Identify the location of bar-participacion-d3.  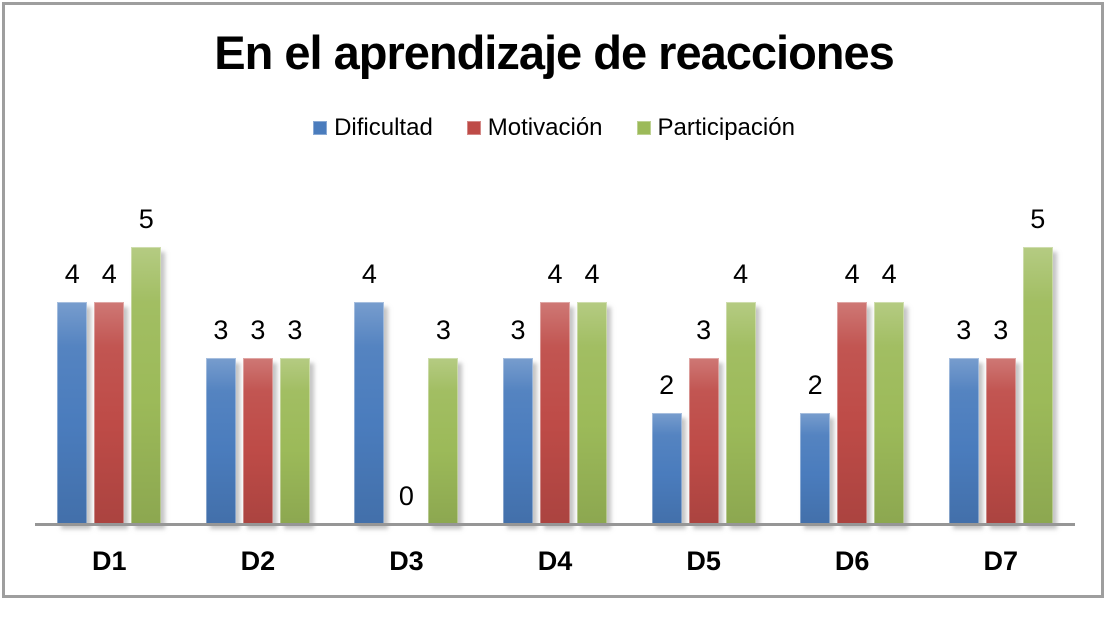
(443, 440).